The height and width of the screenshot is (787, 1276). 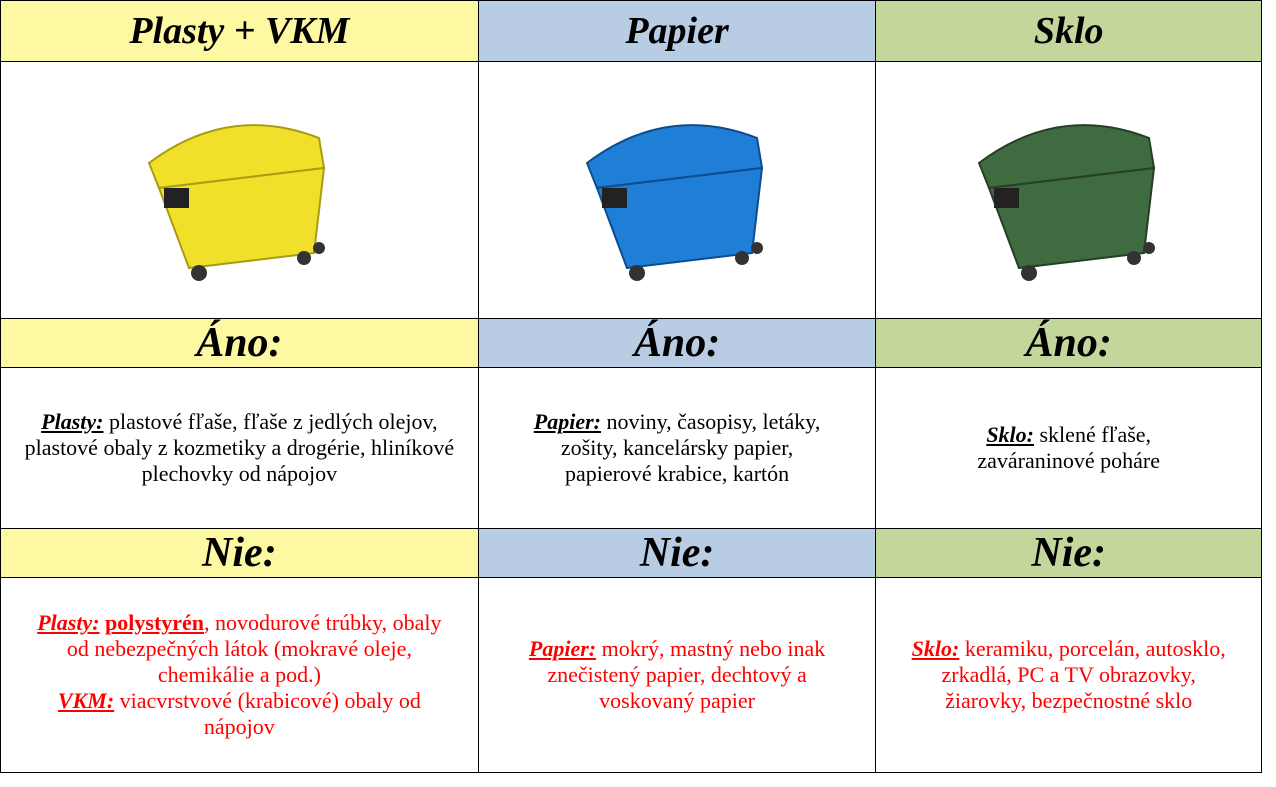 I want to click on yes-label: Plasty:, so click(x=72, y=421).